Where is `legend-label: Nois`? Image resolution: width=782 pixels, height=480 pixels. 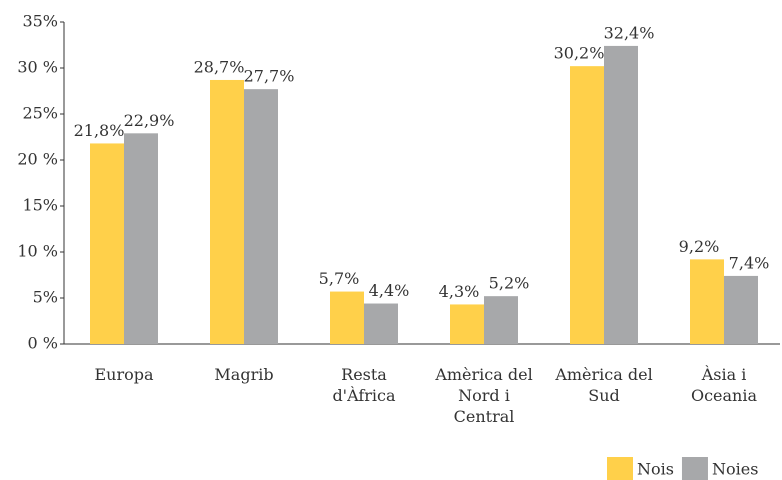 legend-label: Nois is located at coordinates (655, 469).